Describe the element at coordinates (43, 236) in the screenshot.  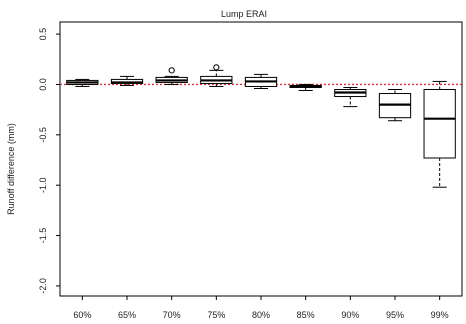
I see `y-tick-label: -1.5` at that location.